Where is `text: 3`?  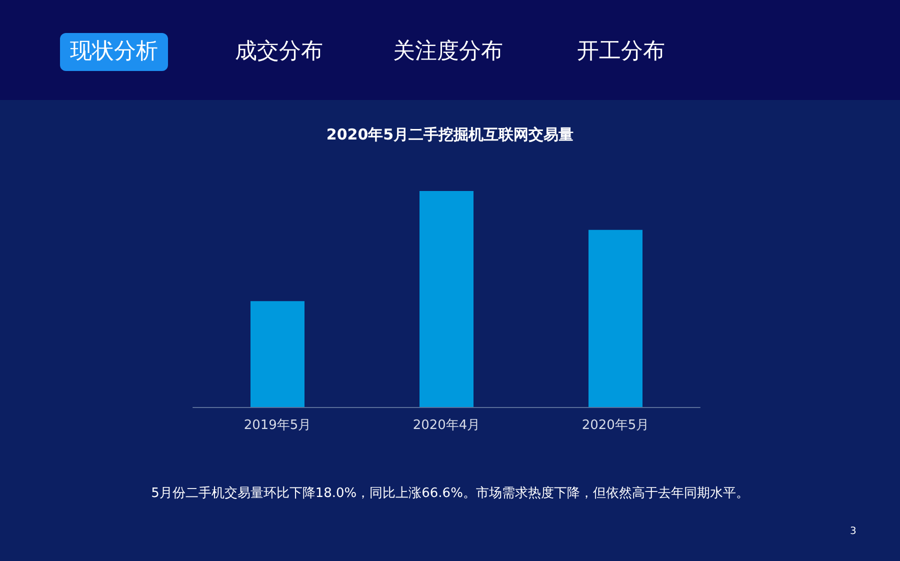 text: 3 is located at coordinates (853, 531).